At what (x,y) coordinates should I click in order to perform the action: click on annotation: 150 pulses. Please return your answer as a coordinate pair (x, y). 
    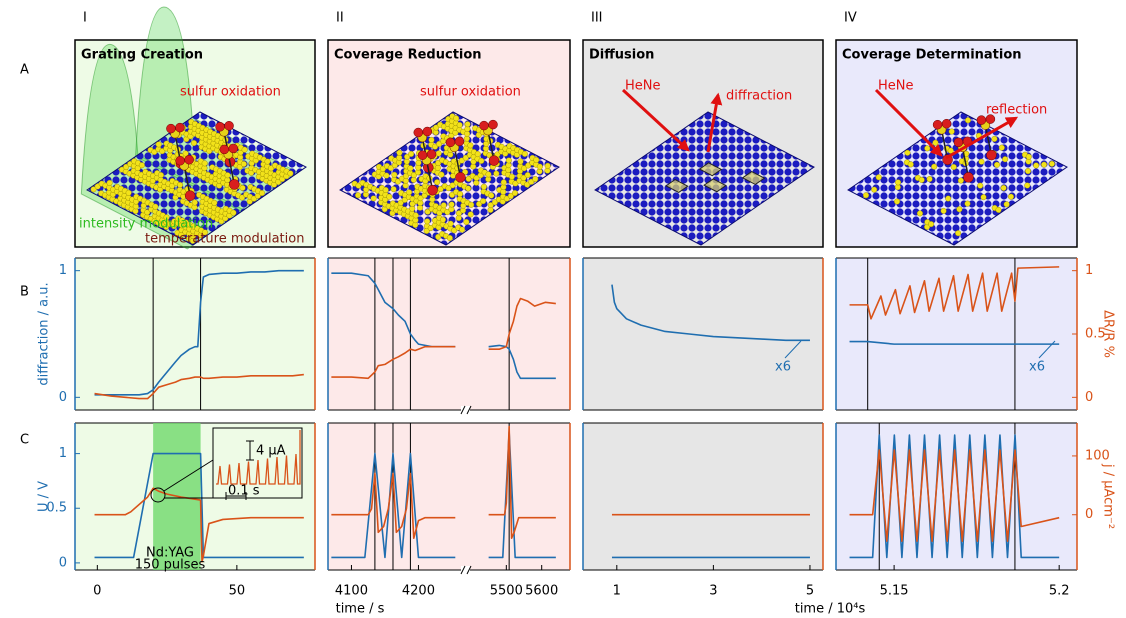
    Looking at the image, I should click on (170, 565).